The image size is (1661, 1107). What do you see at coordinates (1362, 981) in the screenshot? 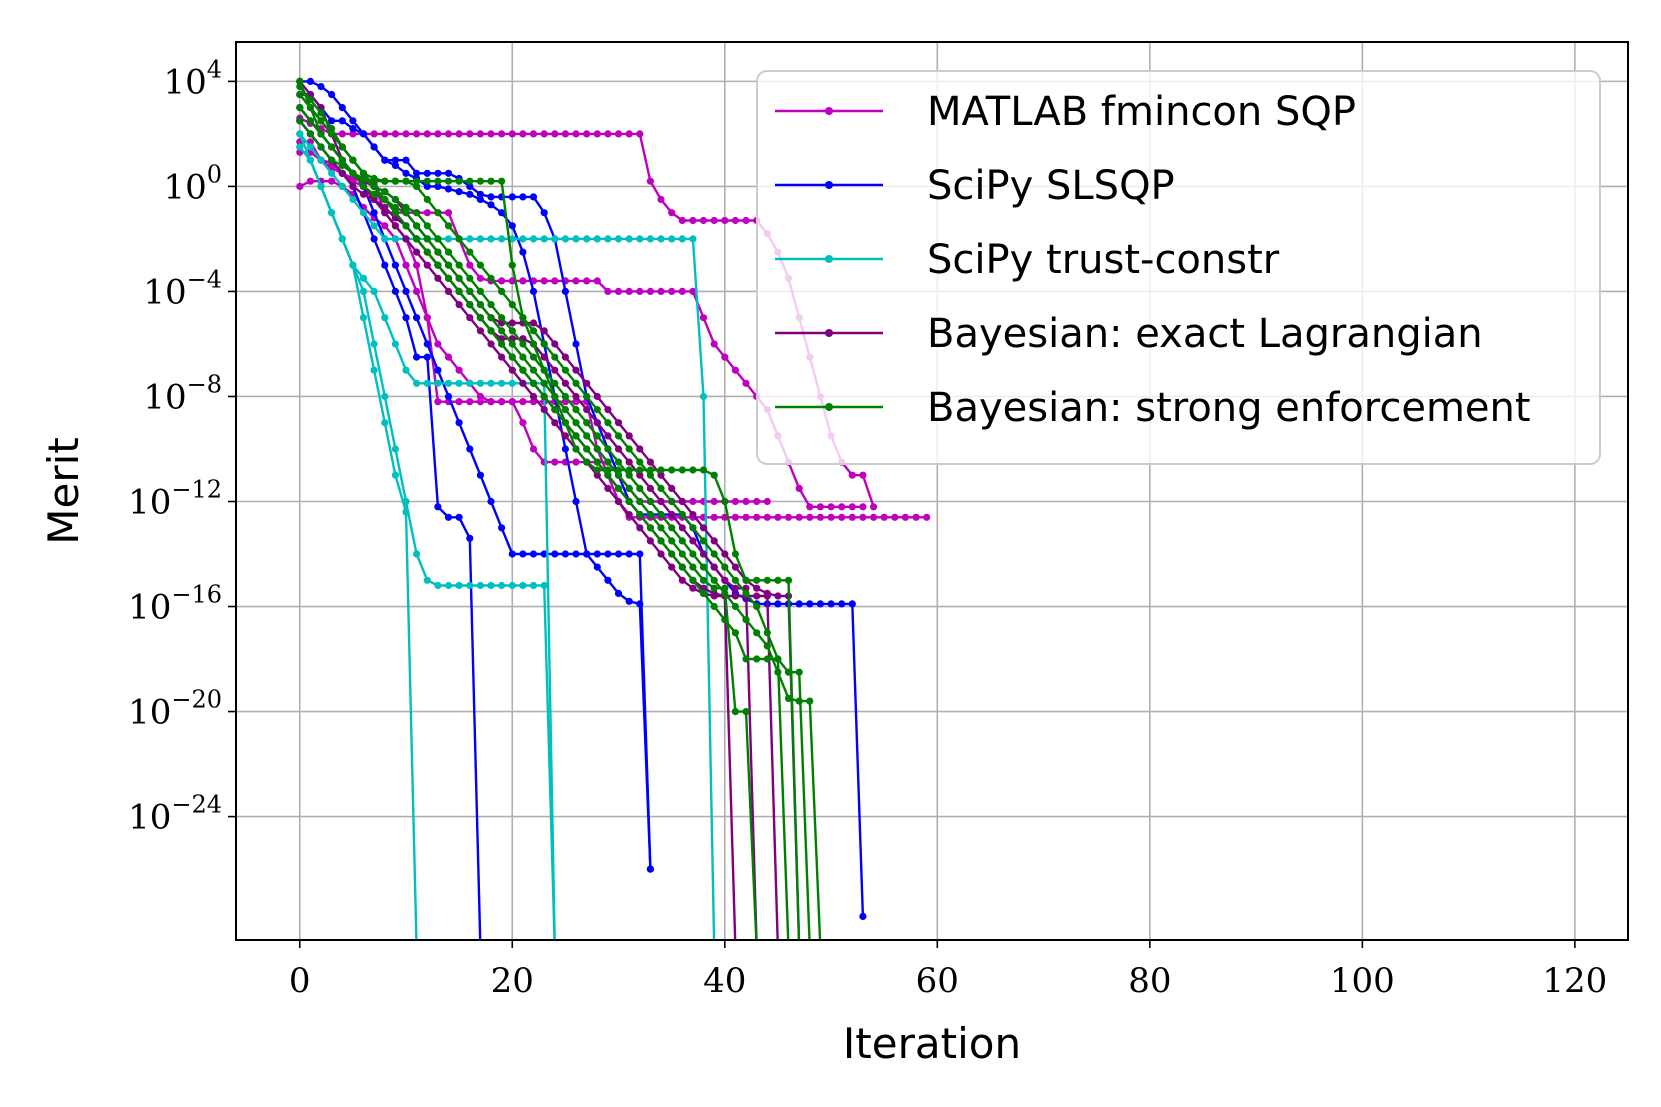
I see `x-tick-label: 100` at bounding box center [1362, 981].